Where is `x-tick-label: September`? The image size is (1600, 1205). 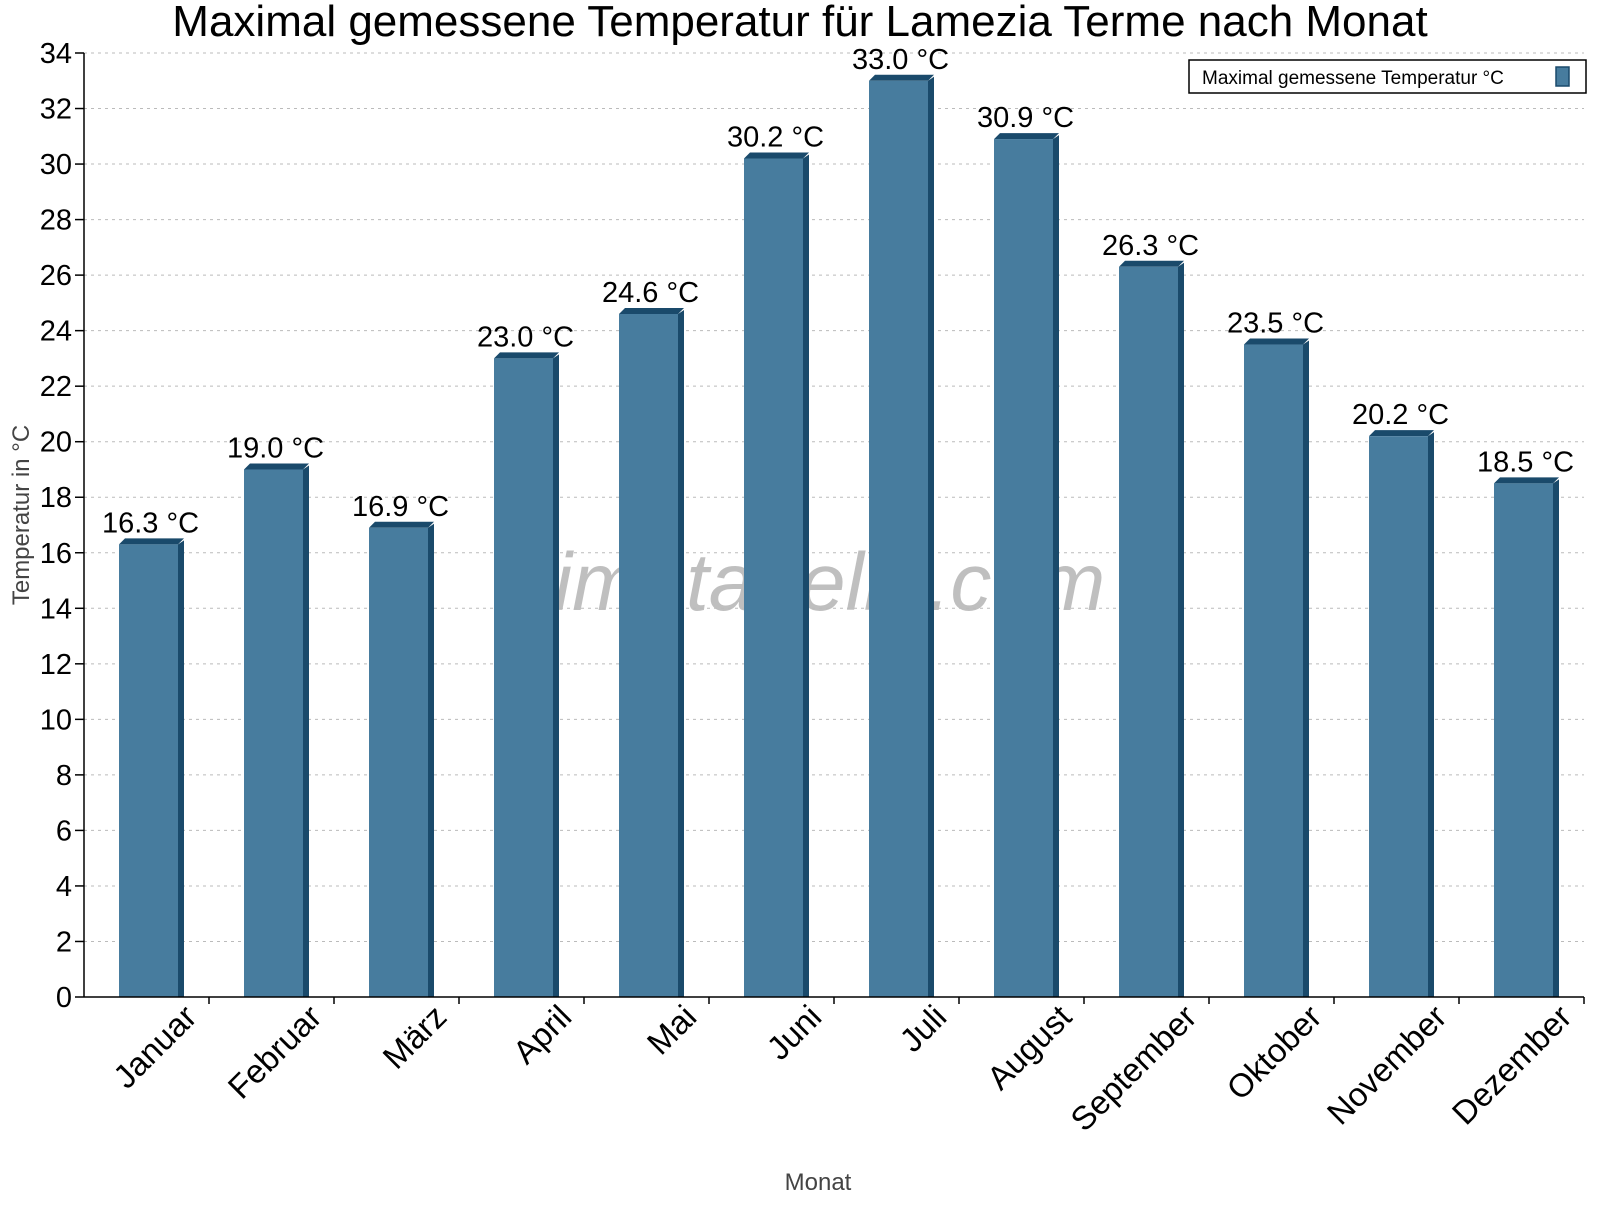
x-tick-label: September is located at coordinates (1133, 1068).